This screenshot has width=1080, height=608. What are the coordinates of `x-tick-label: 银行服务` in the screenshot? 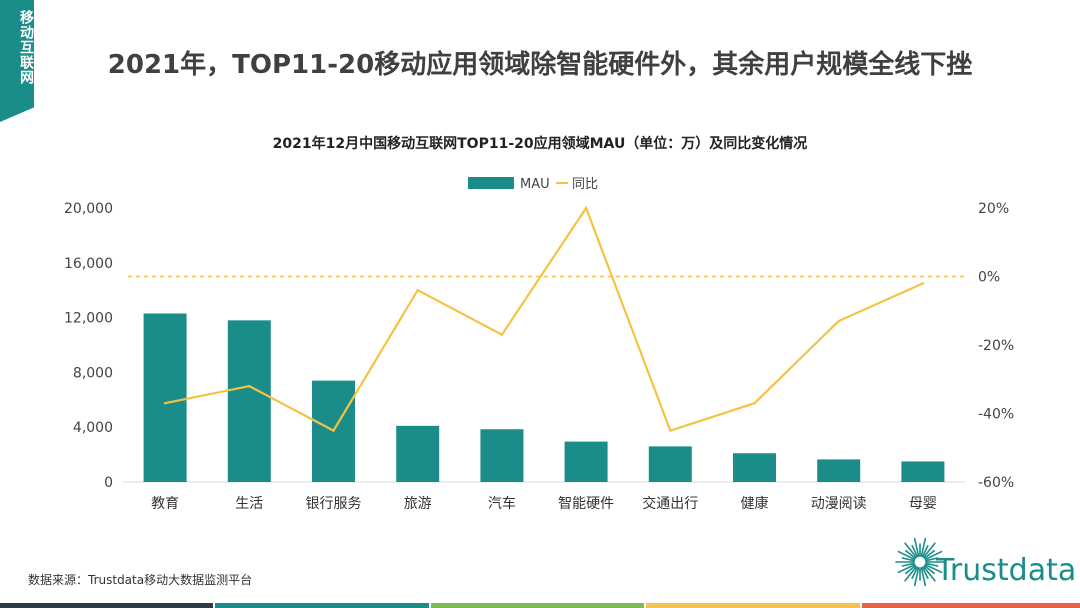 It's located at (334, 504).